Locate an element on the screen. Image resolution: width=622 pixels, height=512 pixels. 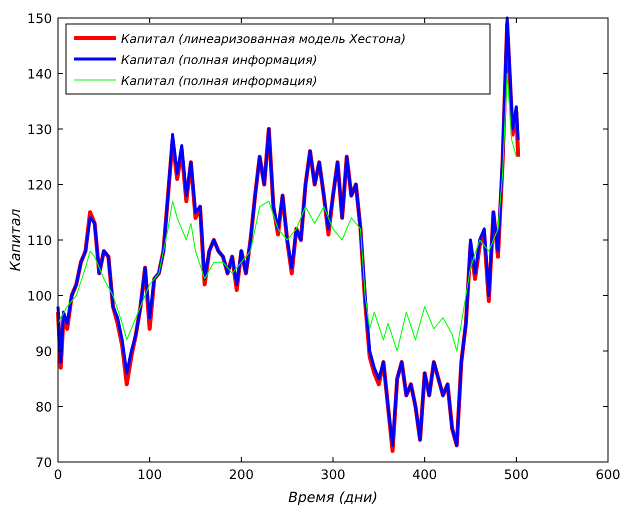
y-tick-label: 110 is located at coordinates (39, 241).